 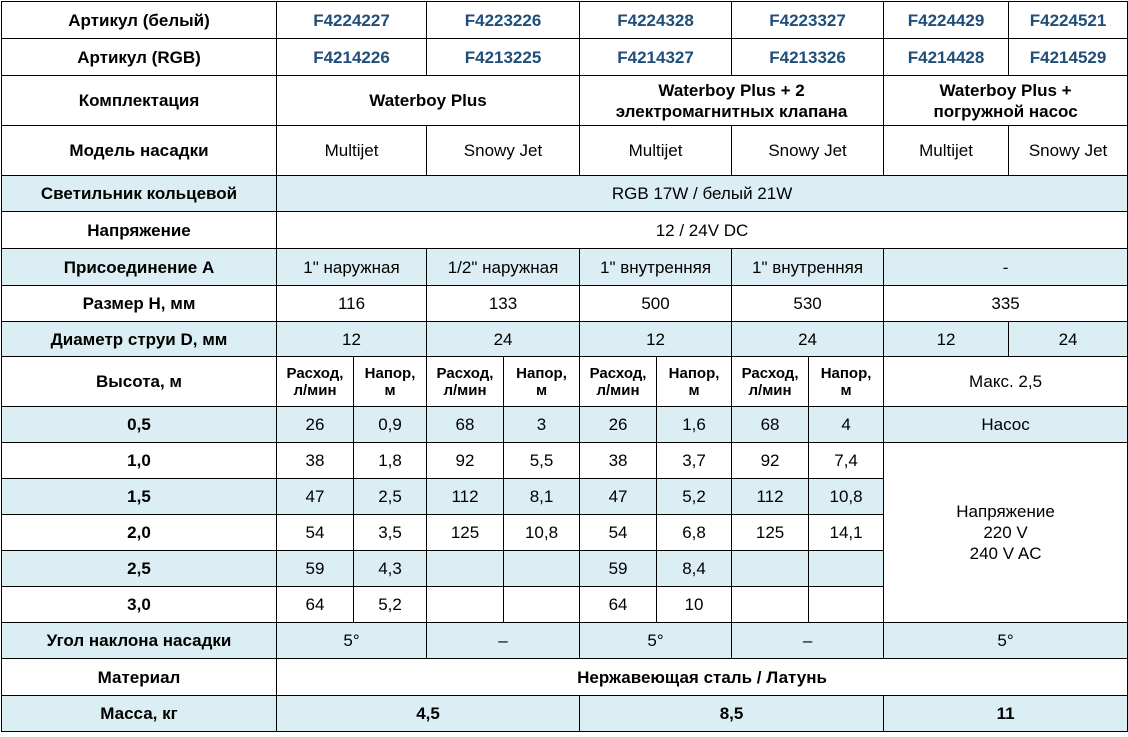 What do you see at coordinates (139, 230) in the screenshot?
I see `row-label: Напряжение` at bounding box center [139, 230].